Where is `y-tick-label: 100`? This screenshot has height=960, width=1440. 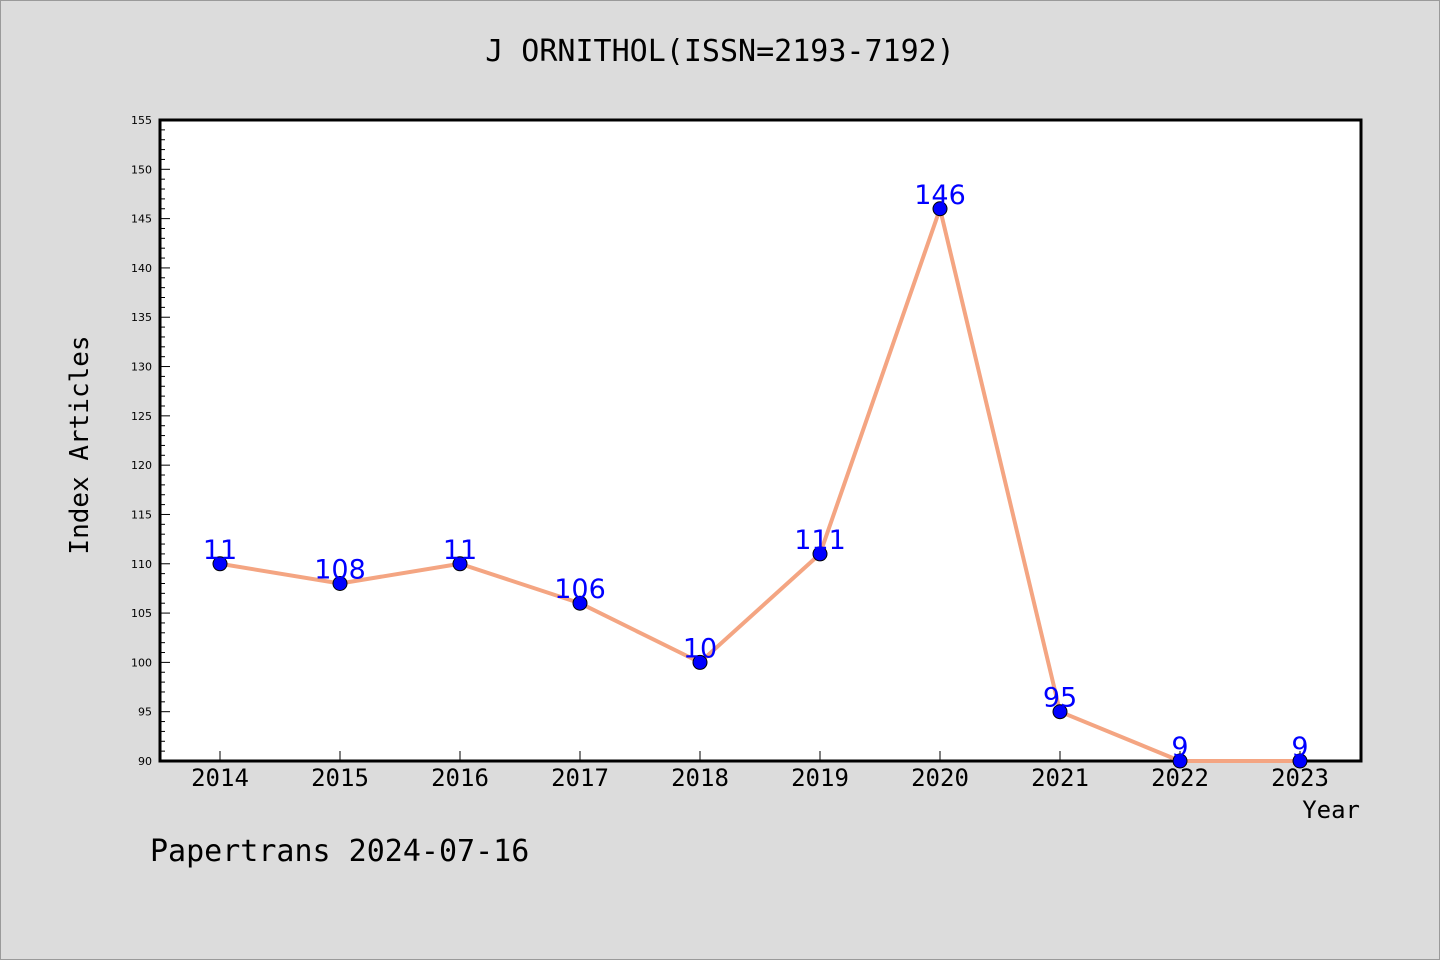
y-tick-label: 100 is located at coordinates (141, 662).